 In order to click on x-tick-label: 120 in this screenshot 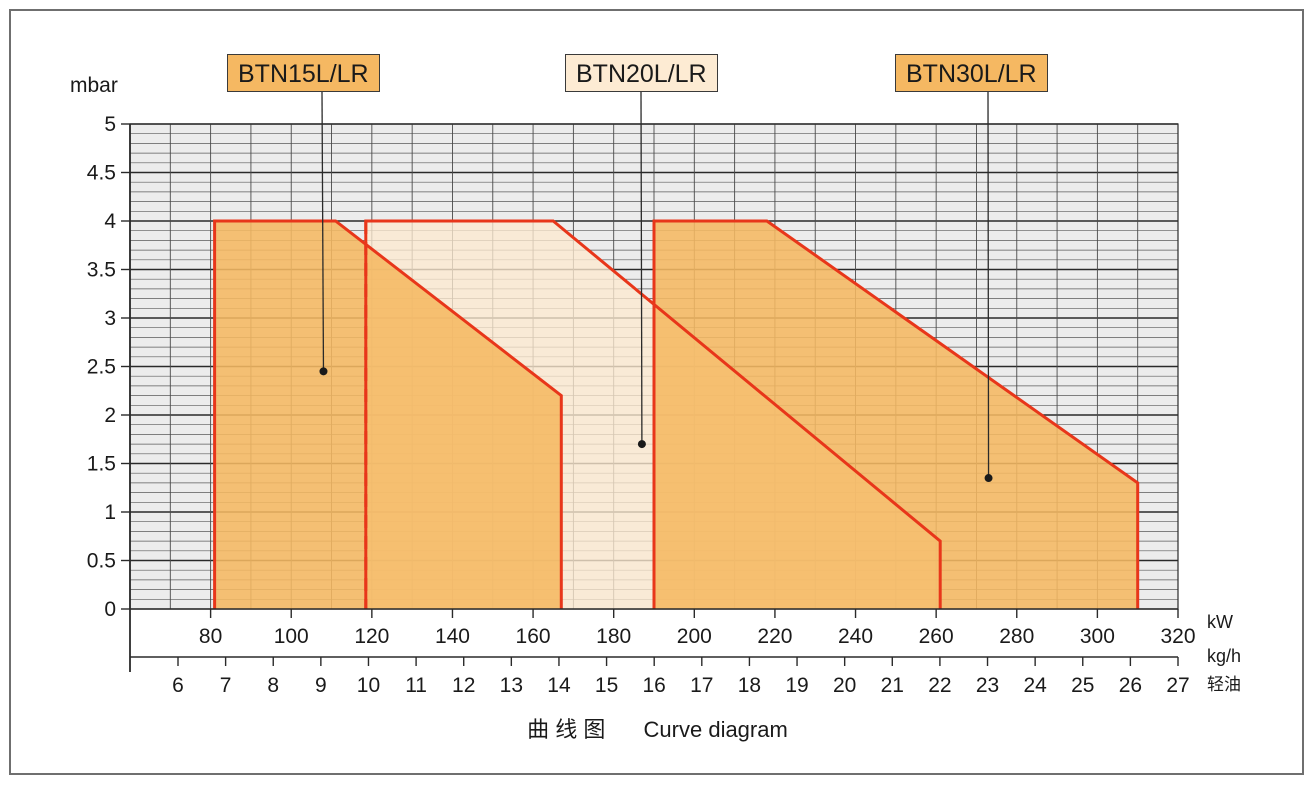, I will do `click(371, 636)`.